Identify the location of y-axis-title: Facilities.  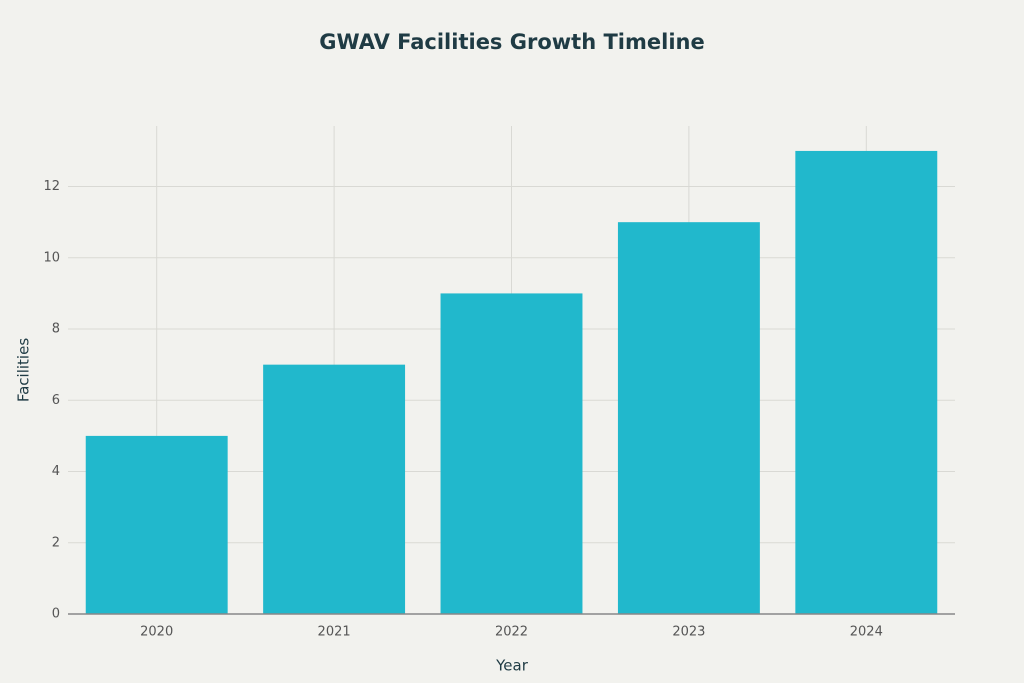
(24, 370).